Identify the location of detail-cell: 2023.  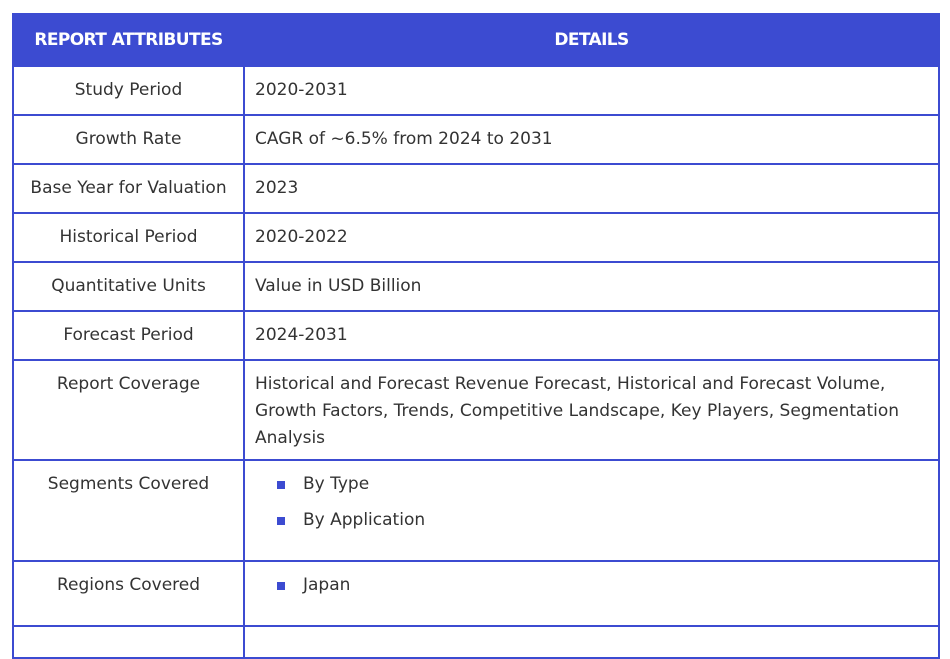
(591, 188).